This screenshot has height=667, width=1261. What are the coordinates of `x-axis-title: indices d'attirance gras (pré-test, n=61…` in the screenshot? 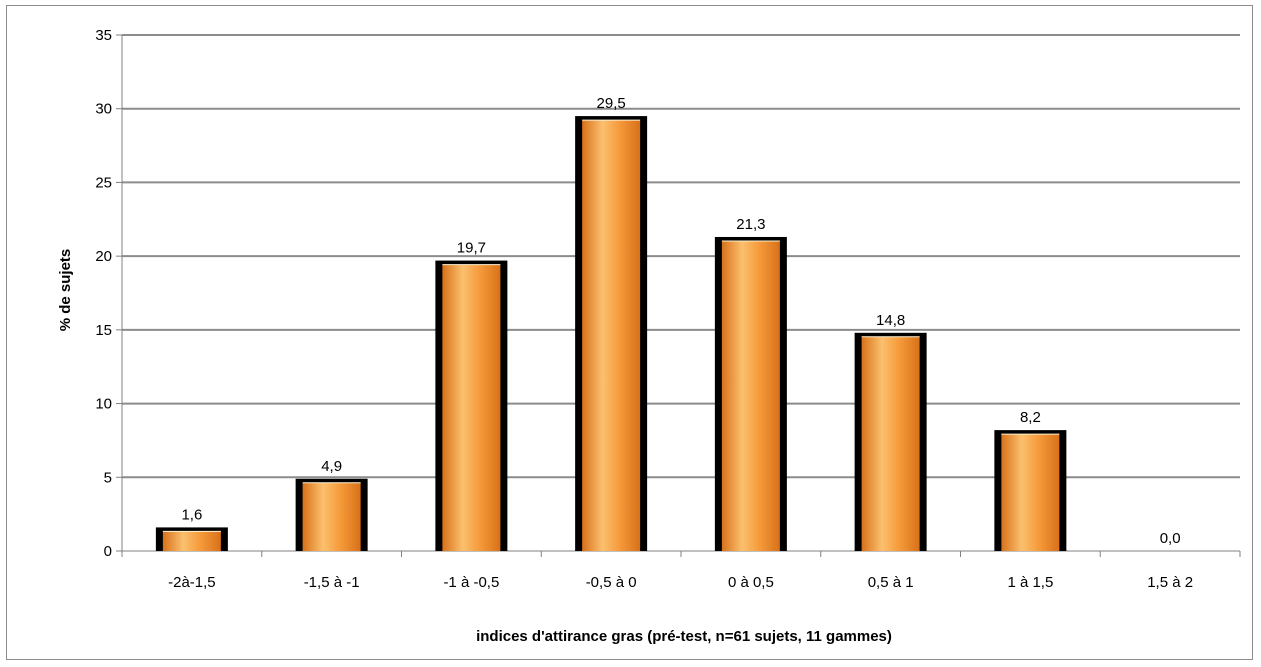 It's located at (684, 636).